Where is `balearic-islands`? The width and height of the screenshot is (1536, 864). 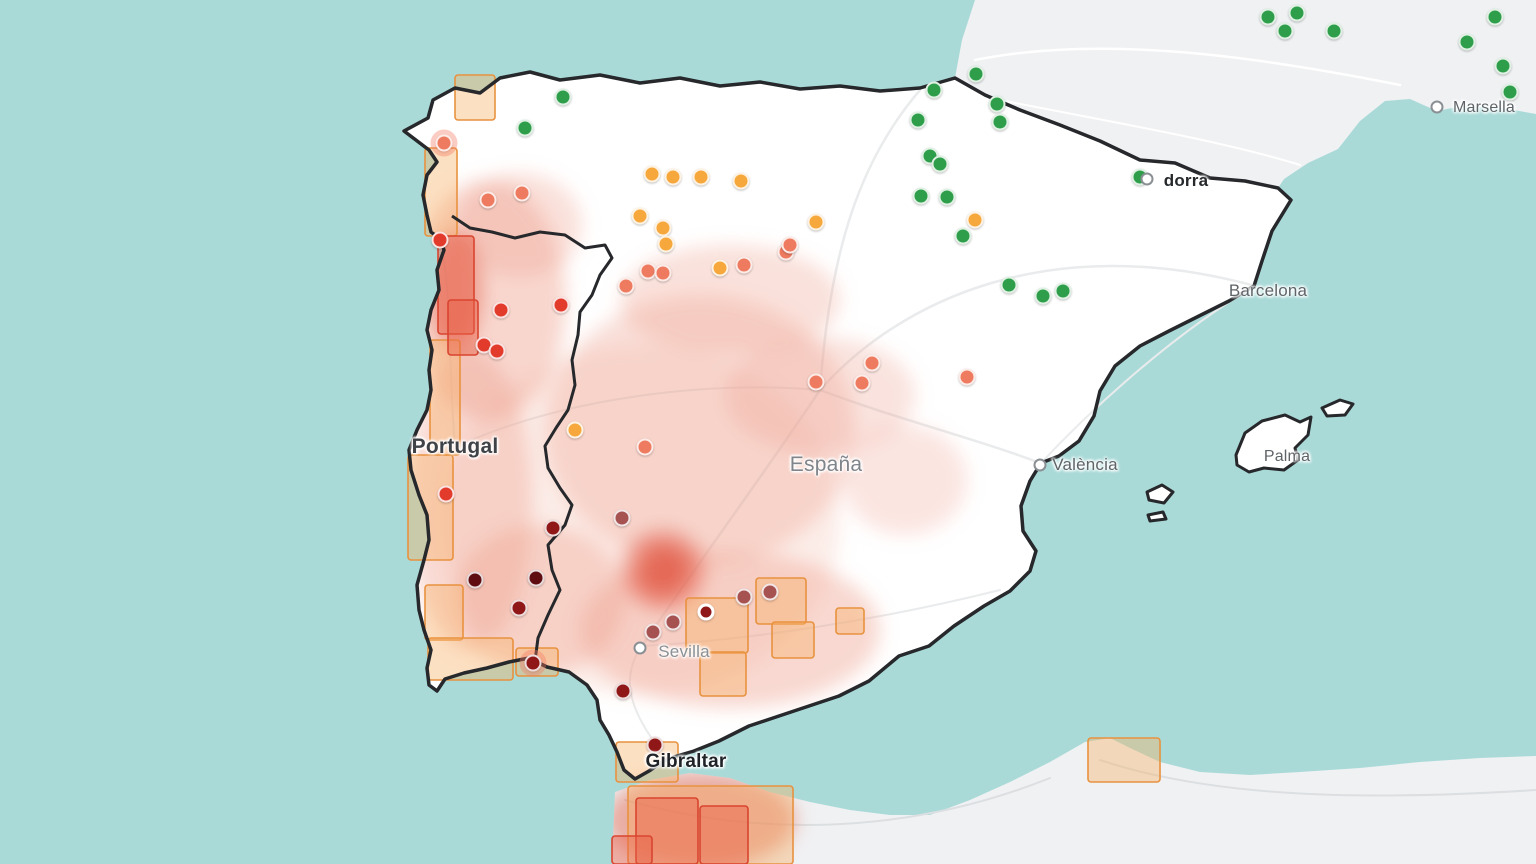 balearic-islands is located at coordinates (1250, 460).